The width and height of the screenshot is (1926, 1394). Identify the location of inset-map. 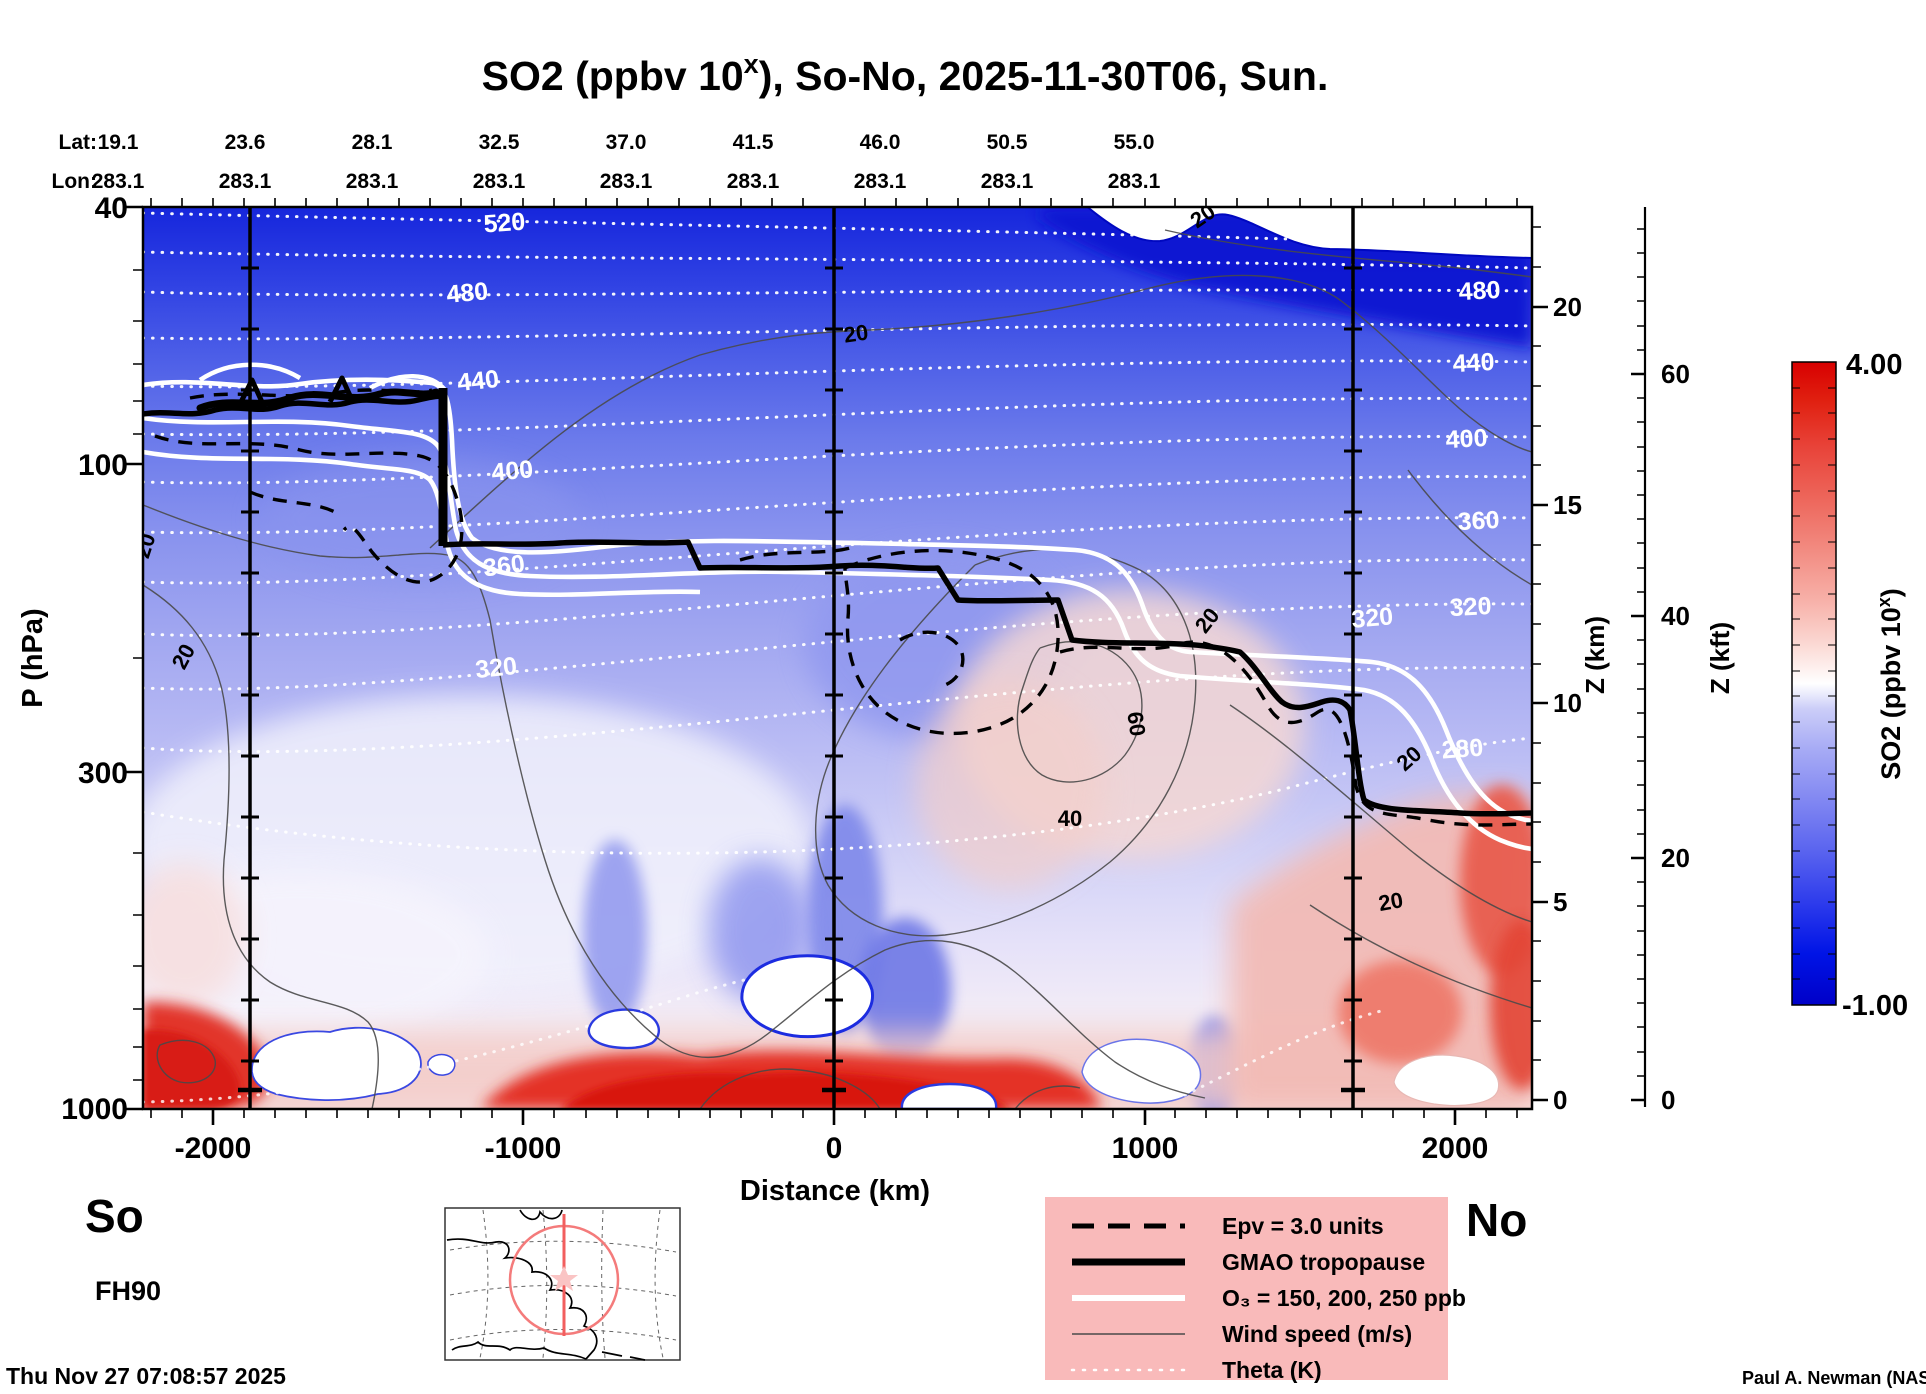
(562, 1284).